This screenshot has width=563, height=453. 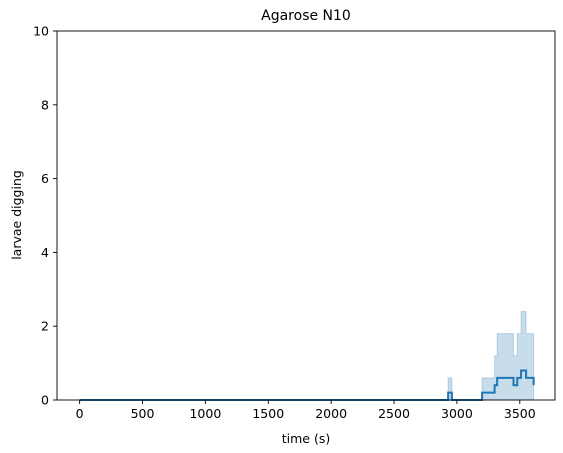 What do you see at coordinates (45, 216) in the screenshot?
I see `y-ticks: 0 2 4 6 8 10` at bounding box center [45, 216].